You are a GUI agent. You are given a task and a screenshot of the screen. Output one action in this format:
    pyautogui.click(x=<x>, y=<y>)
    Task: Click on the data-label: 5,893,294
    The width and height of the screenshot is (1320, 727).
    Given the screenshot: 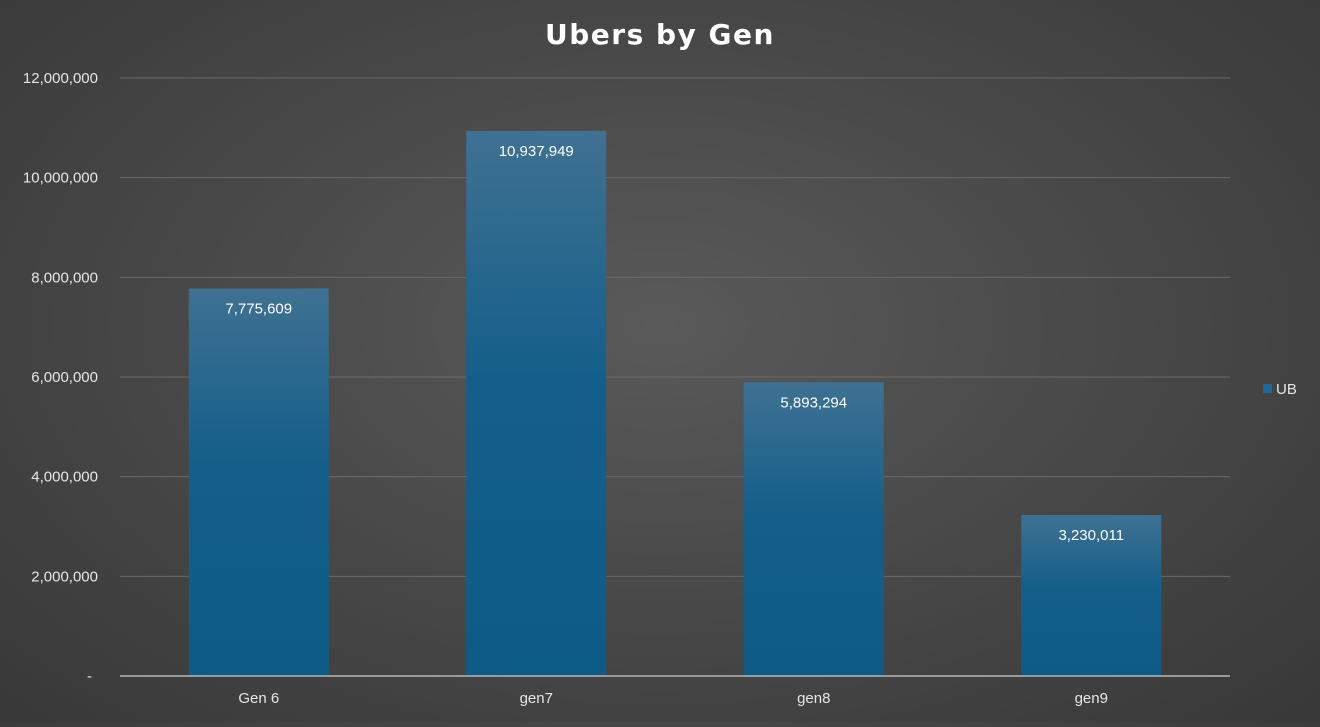 What is the action you would take?
    pyautogui.click(x=813, y=402)
    